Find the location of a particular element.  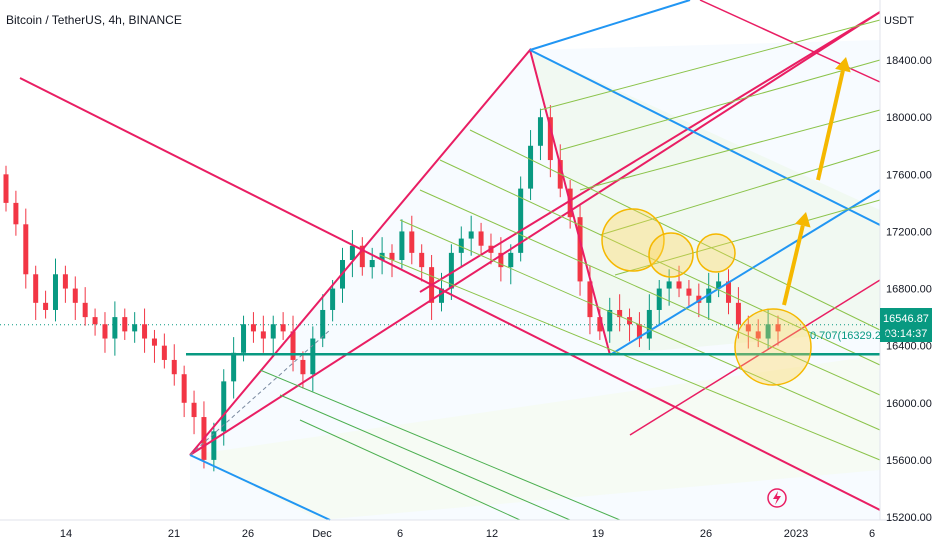

price-tick-label: 15200.00 is located at coordinates (909, 518).